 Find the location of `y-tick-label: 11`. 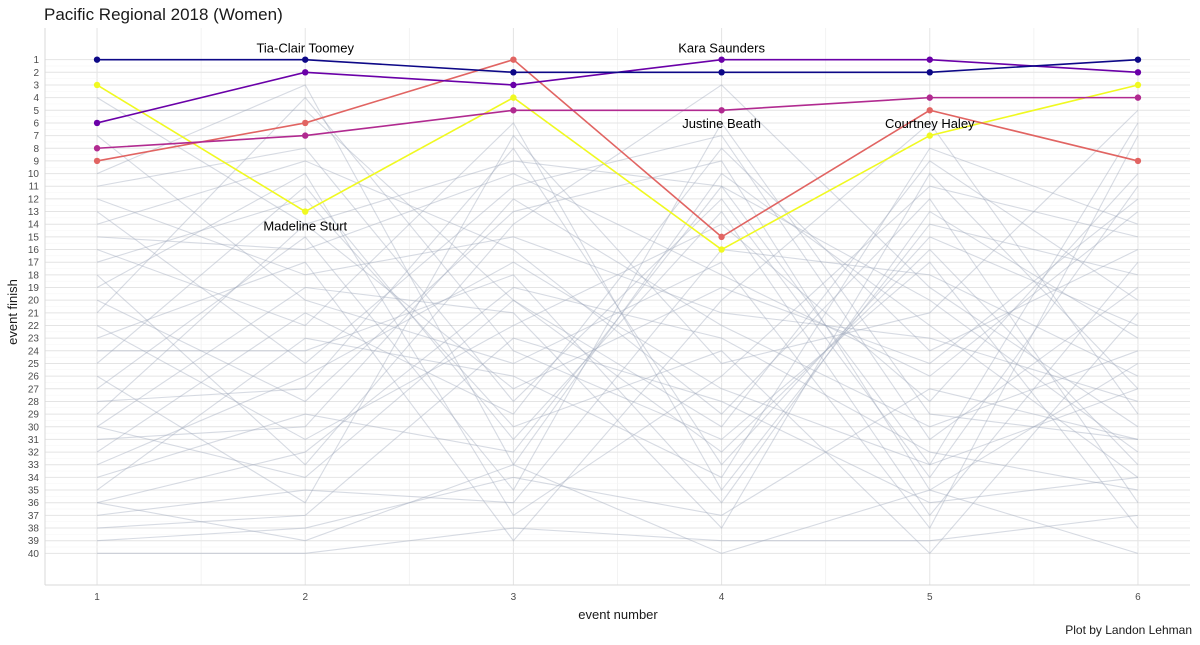

y-tick-label: 11 is located at coordinates (34, 187).